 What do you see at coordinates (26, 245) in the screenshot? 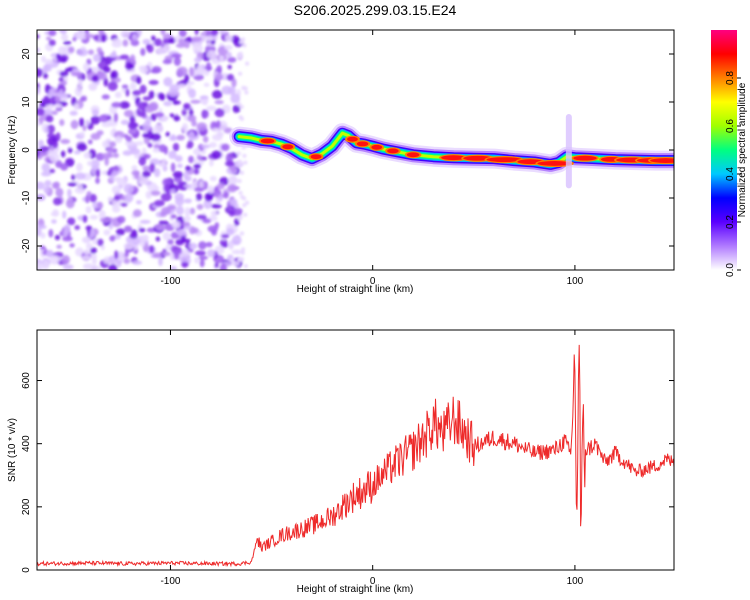
I see `spectrogram-ytick-label: -20` at bounding box center [26, 245].